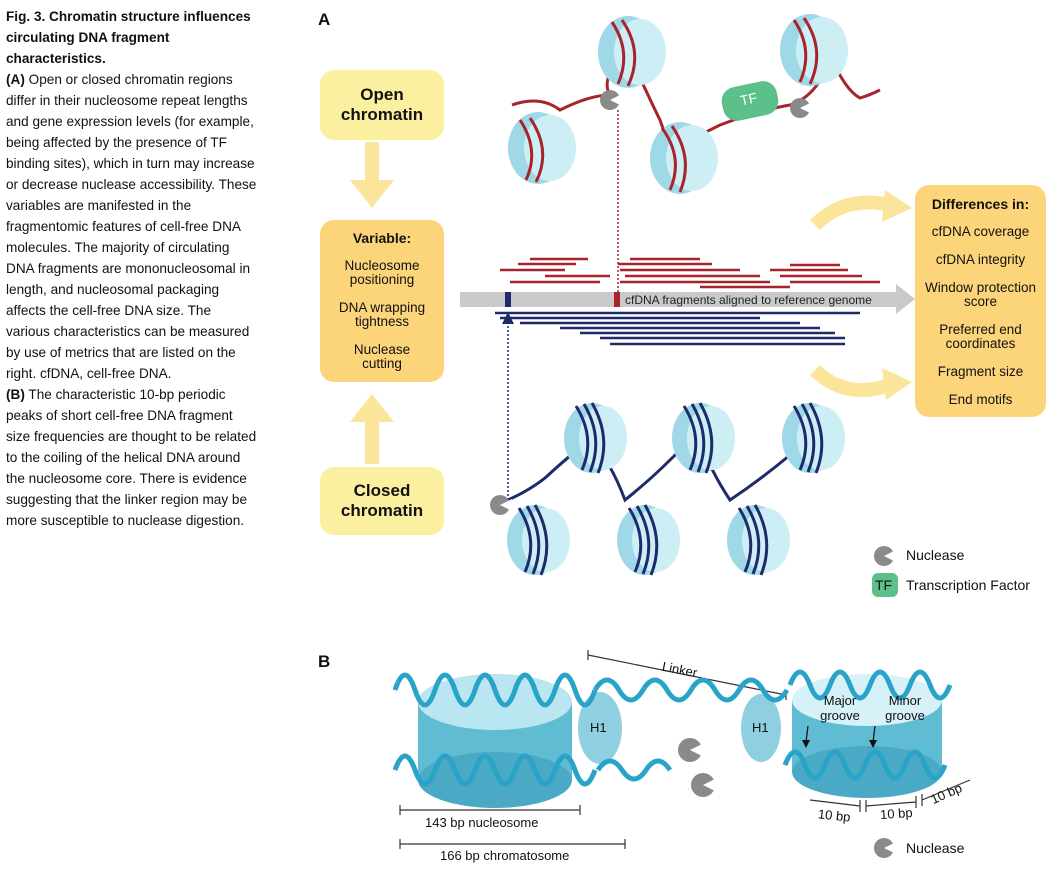 The height and width of the screenshot is (872, 1055). I want to click on legend-nuclease-icon, so click(885, 556).